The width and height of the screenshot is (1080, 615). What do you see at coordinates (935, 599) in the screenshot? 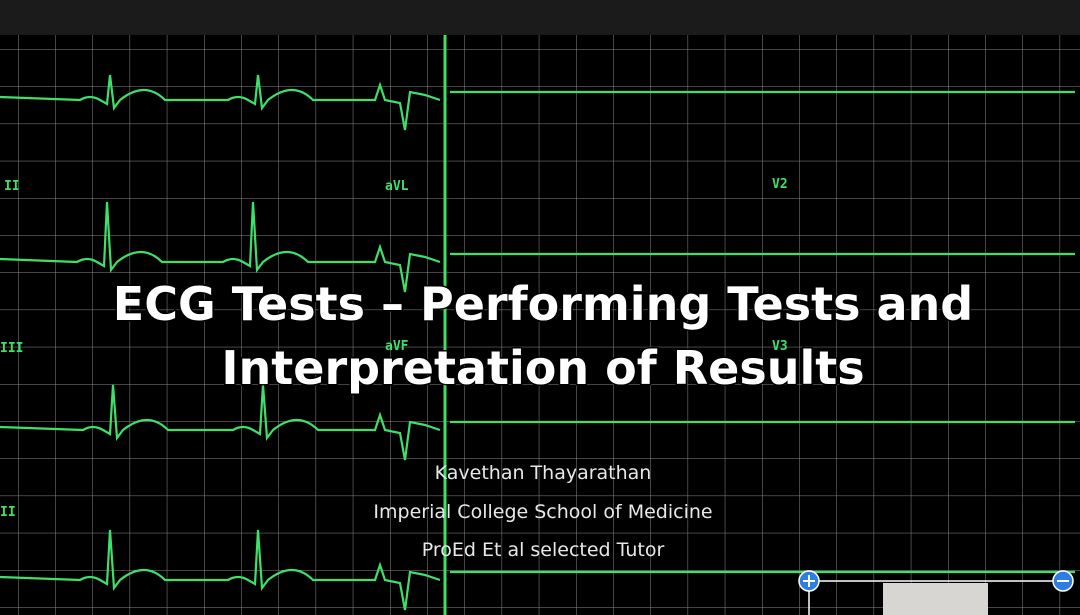
I see `video-thumbnail` at bounding box center [935, 599].